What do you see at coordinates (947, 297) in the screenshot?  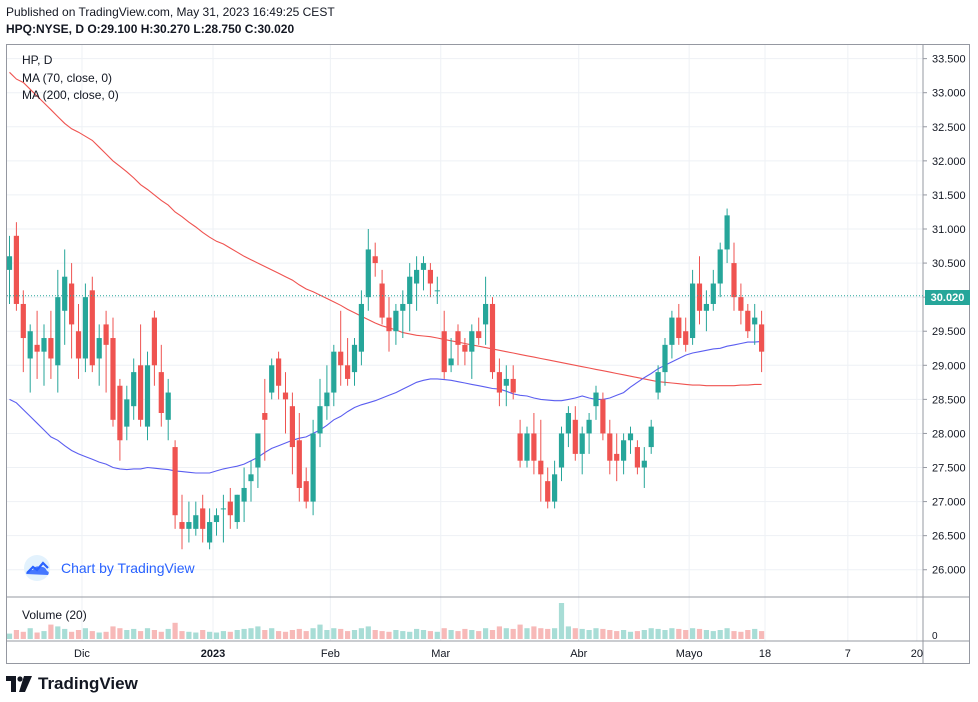 I see `last-price-label: 30.020` at bounding box center [947, 297].